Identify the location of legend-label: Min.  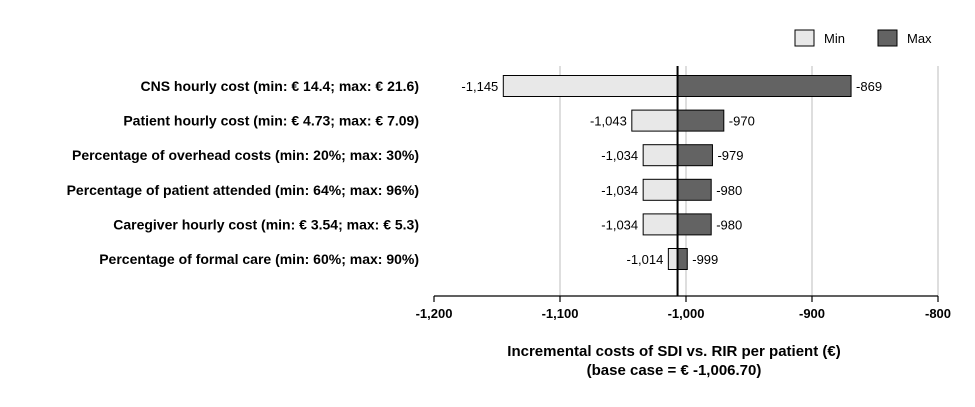
(834, 38).